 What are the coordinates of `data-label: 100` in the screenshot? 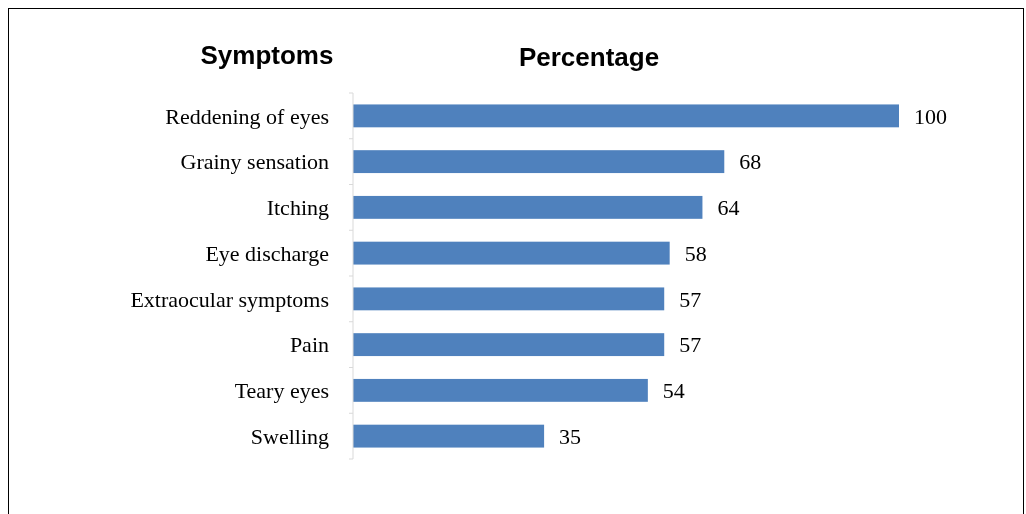 It's located at (930, 116).